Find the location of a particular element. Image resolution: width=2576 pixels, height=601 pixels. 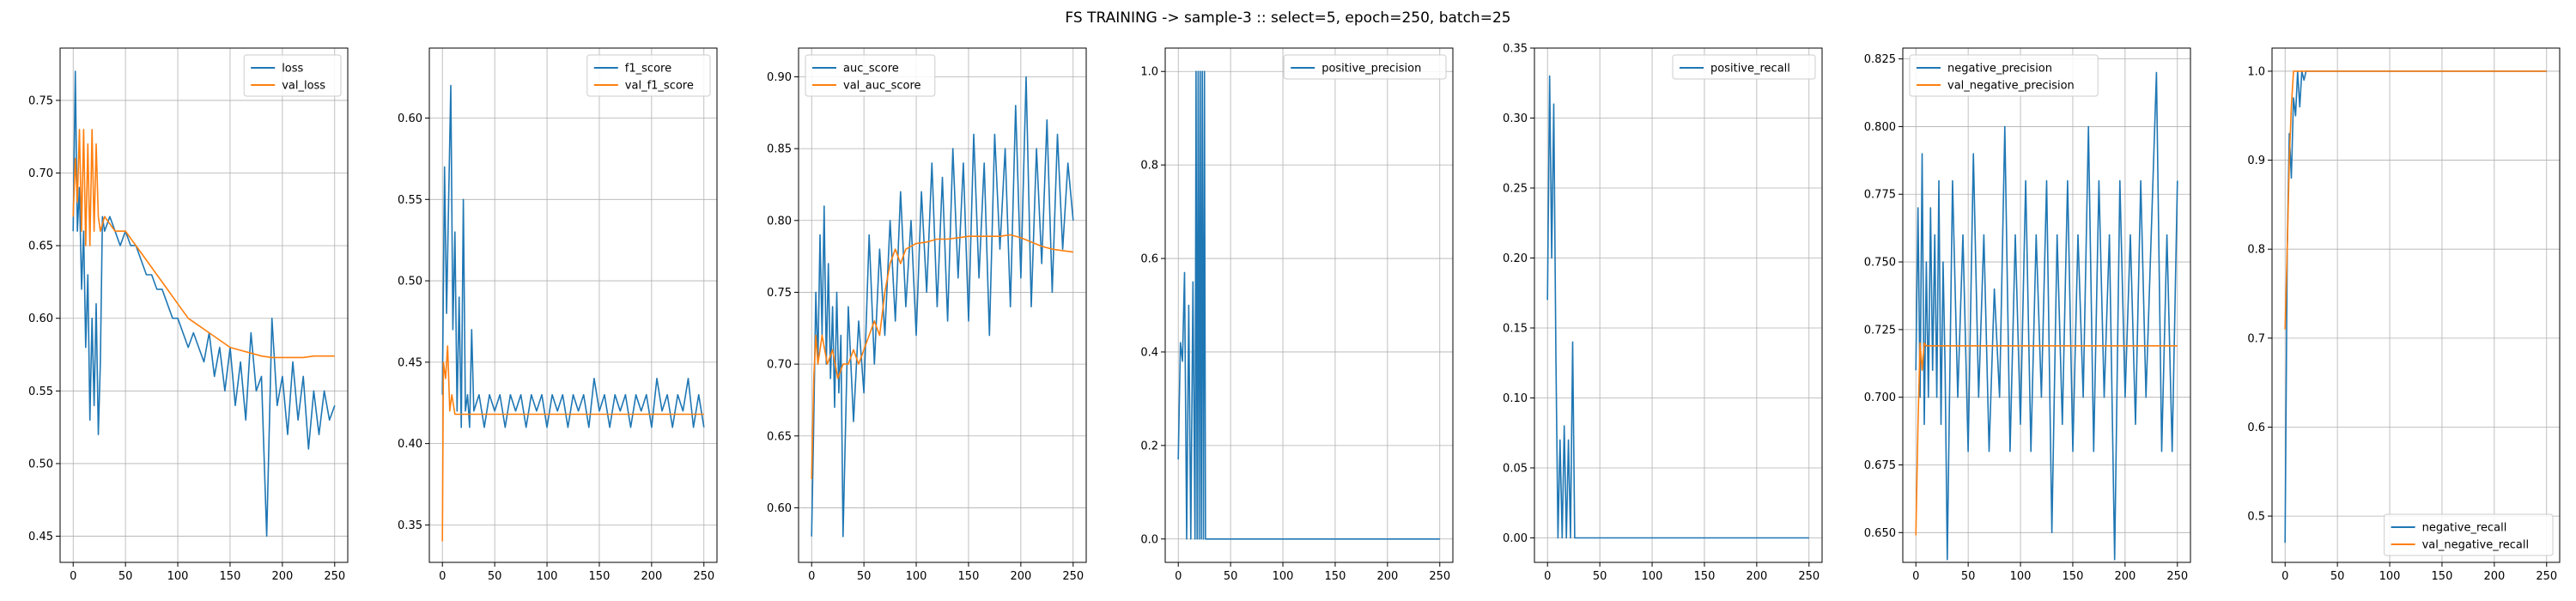

legend-label: positive_precision is located at coordinates (1371, 69).